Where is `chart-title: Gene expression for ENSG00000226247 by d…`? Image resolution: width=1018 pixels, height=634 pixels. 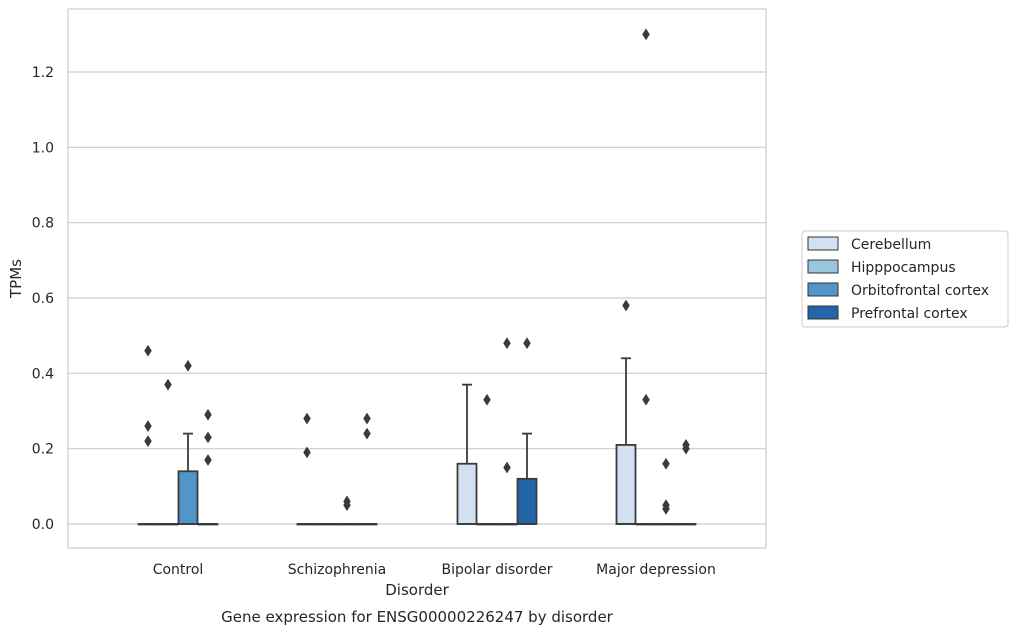
chart-title: Gene expression for ENSG00000226247 by d… is located at coordinates (417, 617).